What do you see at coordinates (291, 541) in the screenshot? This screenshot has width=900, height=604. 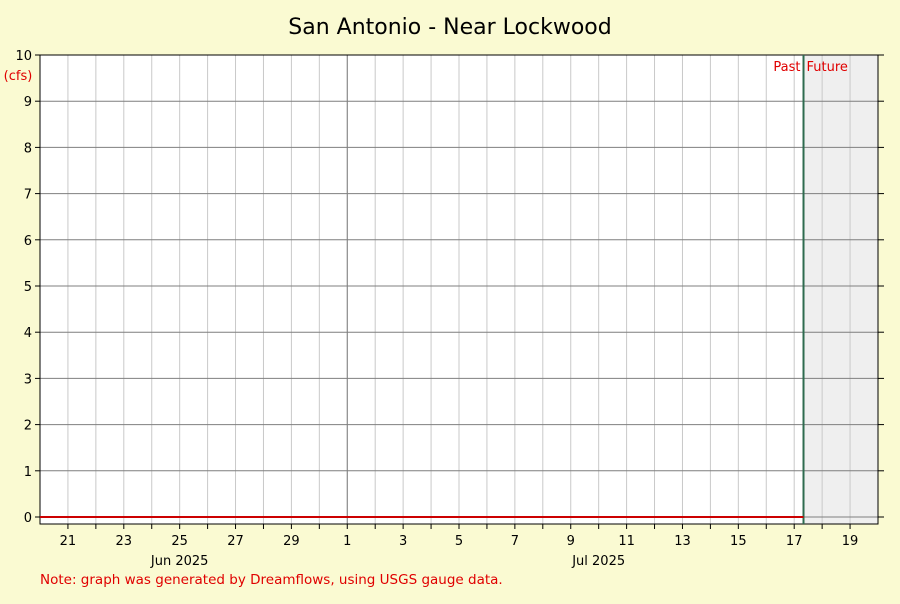 I see `x-tick-label: 29` at bounding box center [291, 541].